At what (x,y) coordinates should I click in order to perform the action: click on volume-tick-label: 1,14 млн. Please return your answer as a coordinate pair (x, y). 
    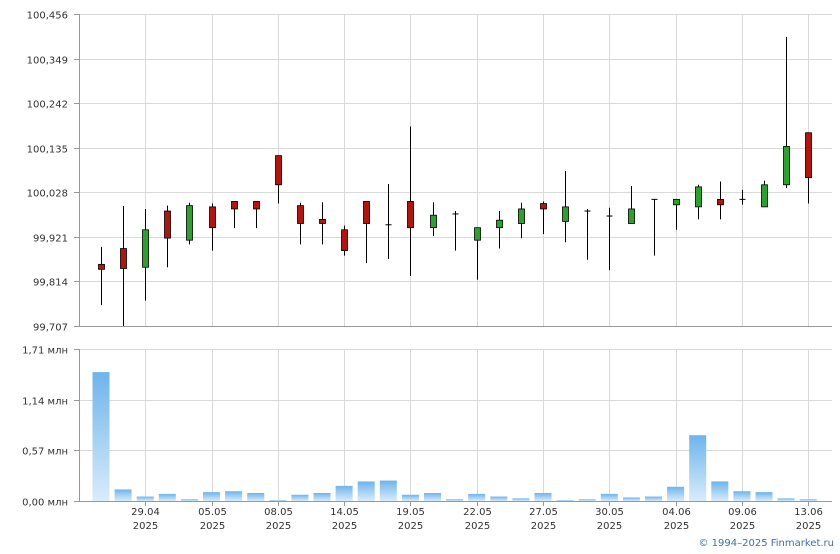
    Looking at the image, I should click on (45, 402).